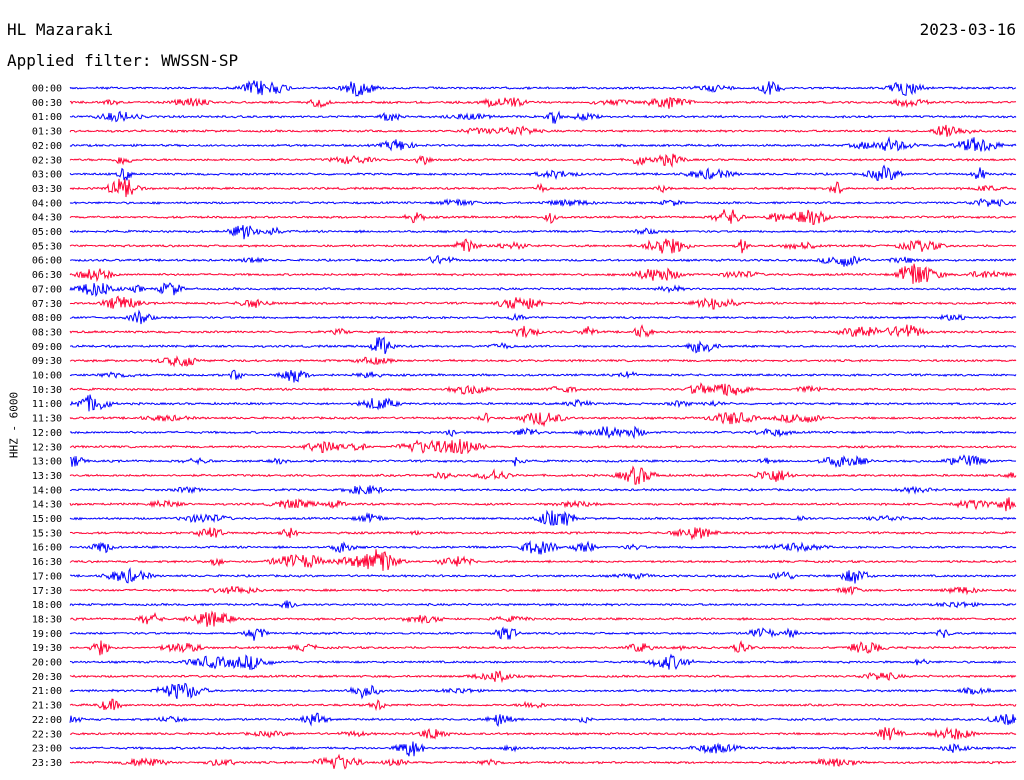 The image size is (1024, 780). Describe the element at coordinates (123, 60) in the screenshot. I see `filter-label: Applied filter: WWSSN-SP` at that location.